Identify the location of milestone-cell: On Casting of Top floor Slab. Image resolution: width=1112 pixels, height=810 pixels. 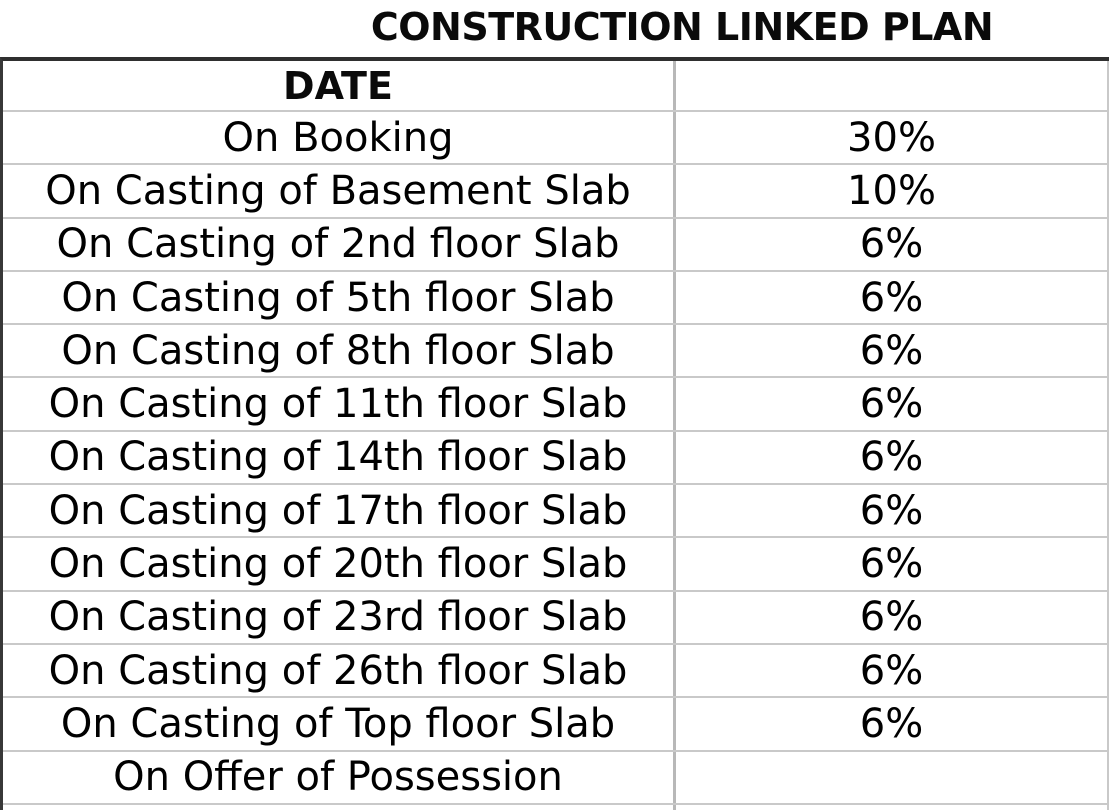
(339, 724).